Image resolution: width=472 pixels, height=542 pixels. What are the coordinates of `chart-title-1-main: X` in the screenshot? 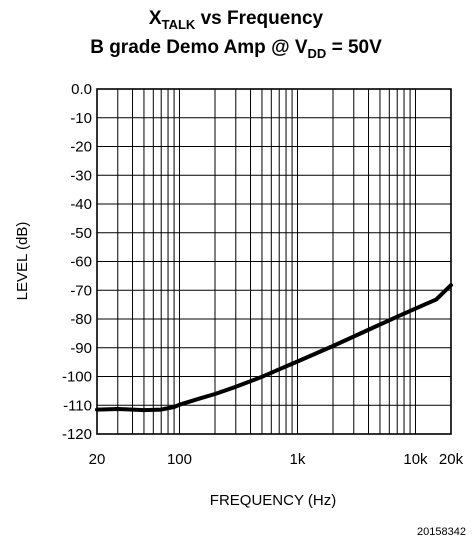 It's located at (155, 18).